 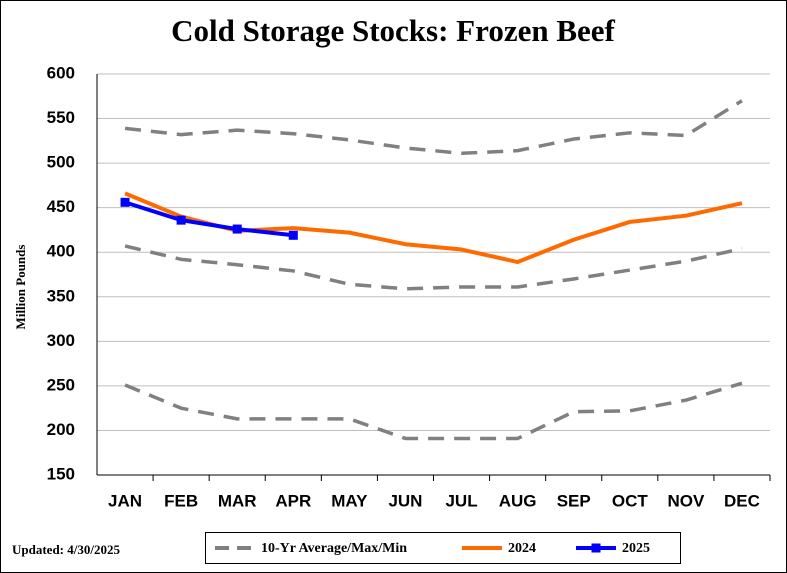 What do you see at coordinates (686, 500) in the screenshot?
I see `x-tick-label: NOV` at bounding box center [686, 500].